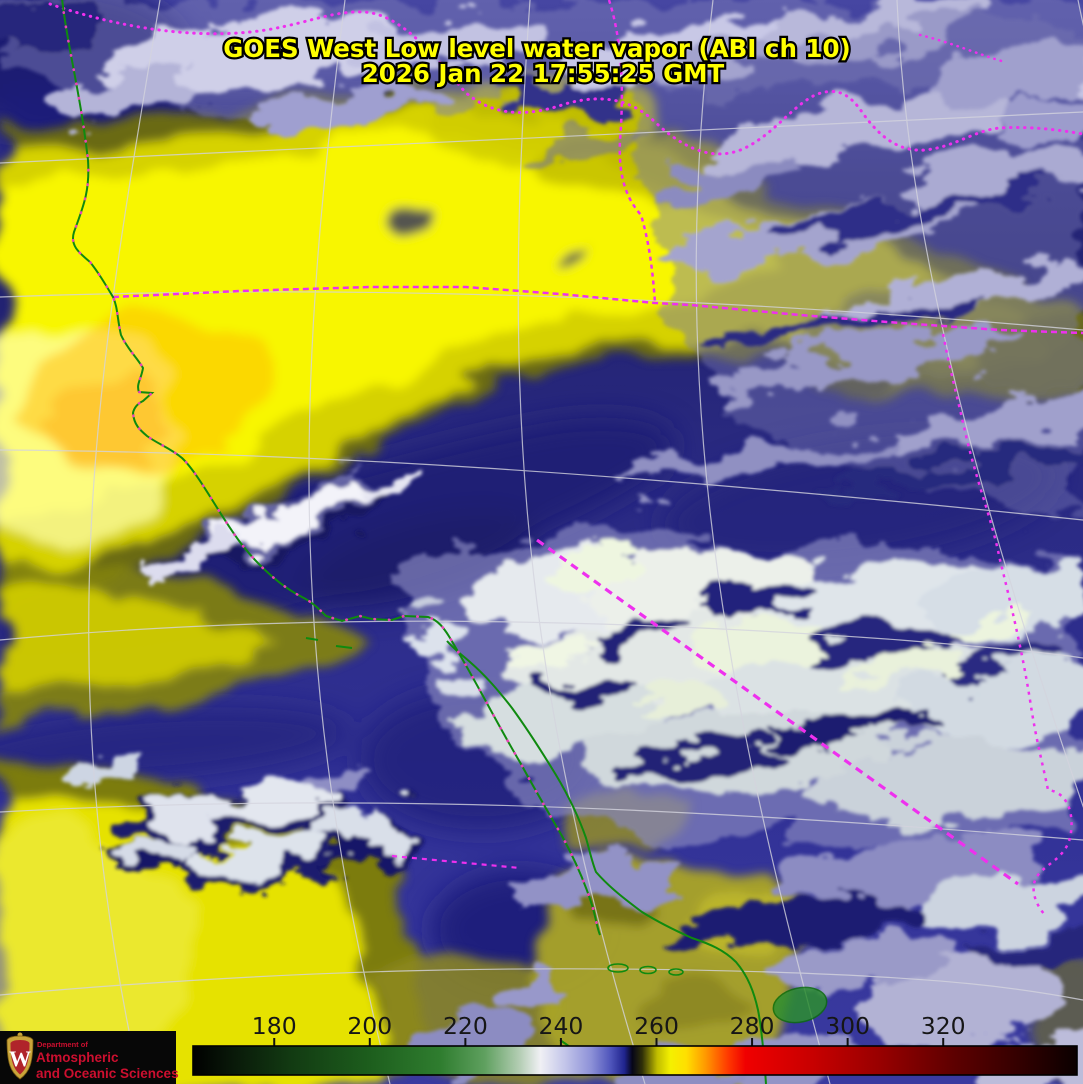  Describe the element at coordinates (465, 1026) in the screenshot. I see `colorbar-tick-label: 220` at that location.